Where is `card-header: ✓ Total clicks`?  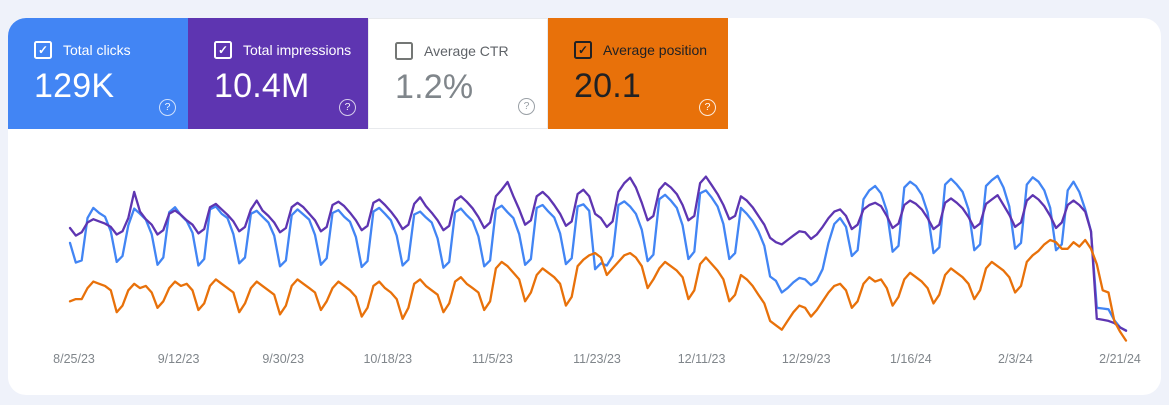 card-header: ✓ Total clicks is located at coordinates (111, 50).